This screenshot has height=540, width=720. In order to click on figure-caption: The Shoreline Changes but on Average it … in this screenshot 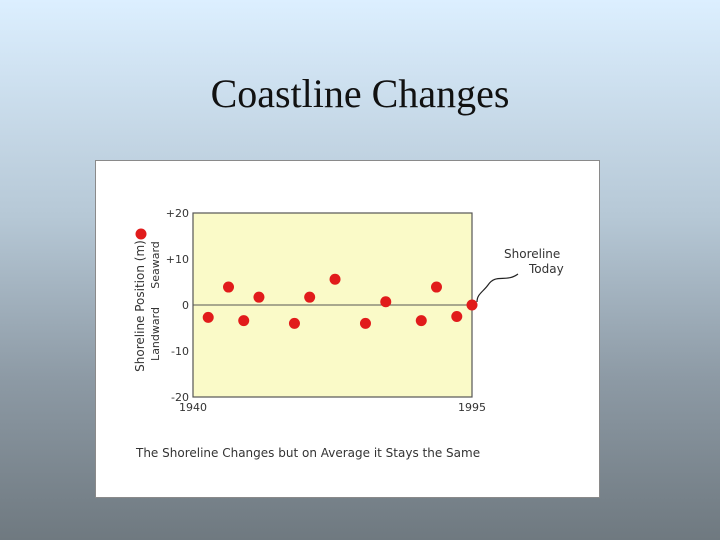, I will do `click(307, 453)`.